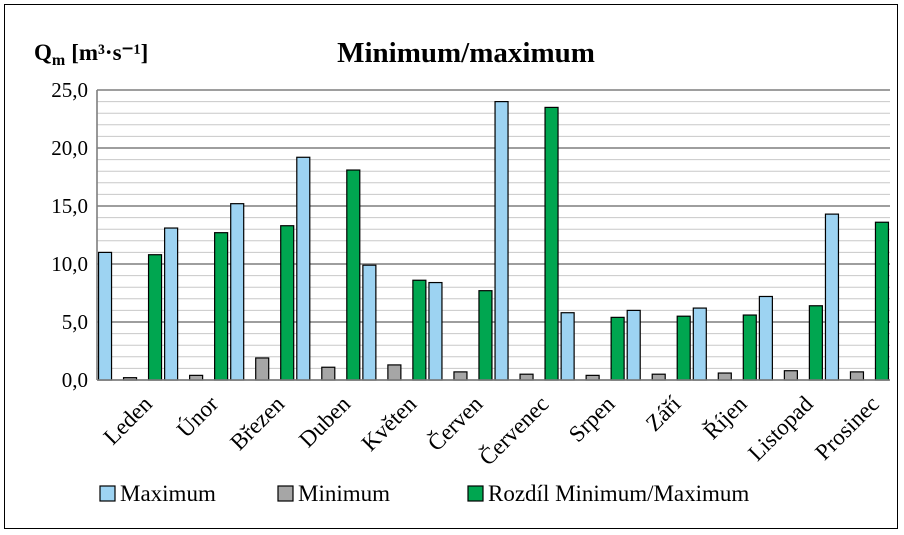 The height and width of the screenshot is (535, 904). Describe the element at coordinates (466, 53) in the screenshot. I see `chart-title: Minimum/maximum` at that location.